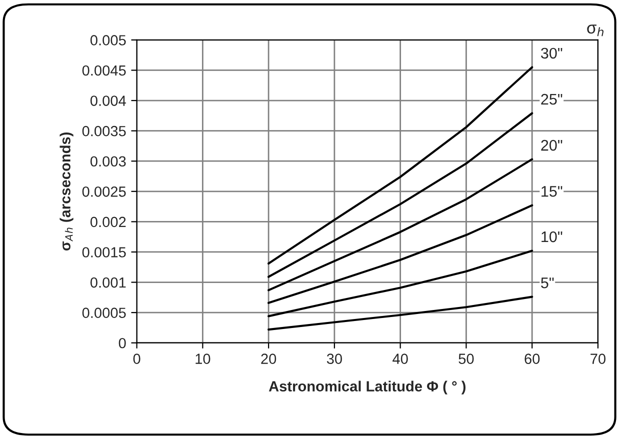 The image size is (619, 439). I want to click on series-label: 5", so click(547, 283).